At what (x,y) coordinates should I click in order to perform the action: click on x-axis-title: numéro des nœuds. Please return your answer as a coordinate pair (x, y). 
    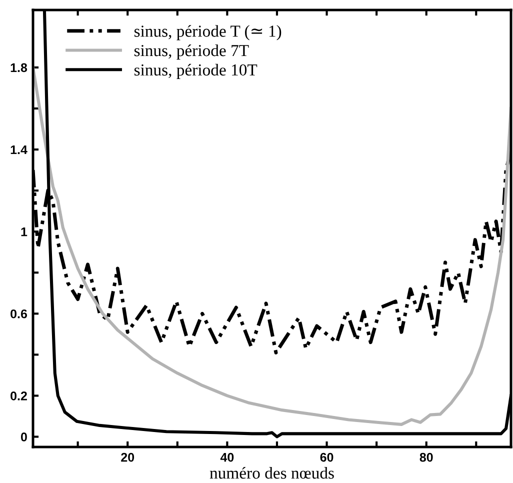
    Looking at the image, I should click on (272, 472).